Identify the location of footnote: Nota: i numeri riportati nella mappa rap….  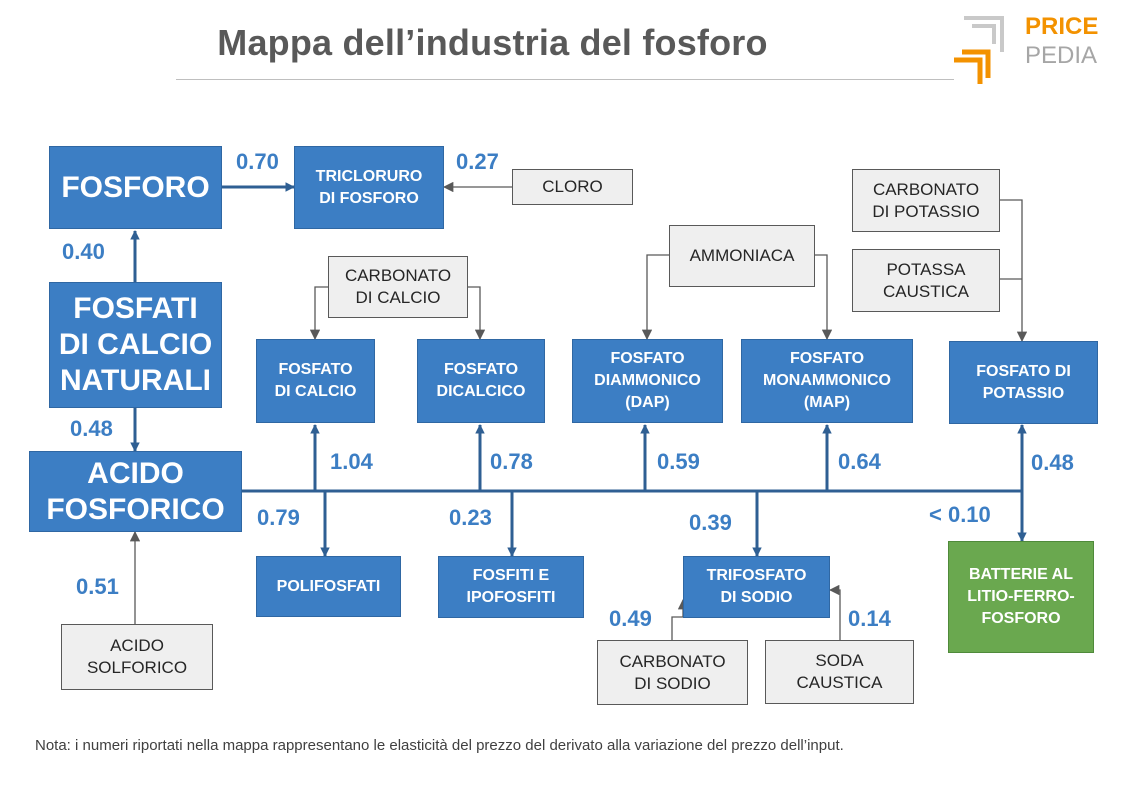
(439, 745).